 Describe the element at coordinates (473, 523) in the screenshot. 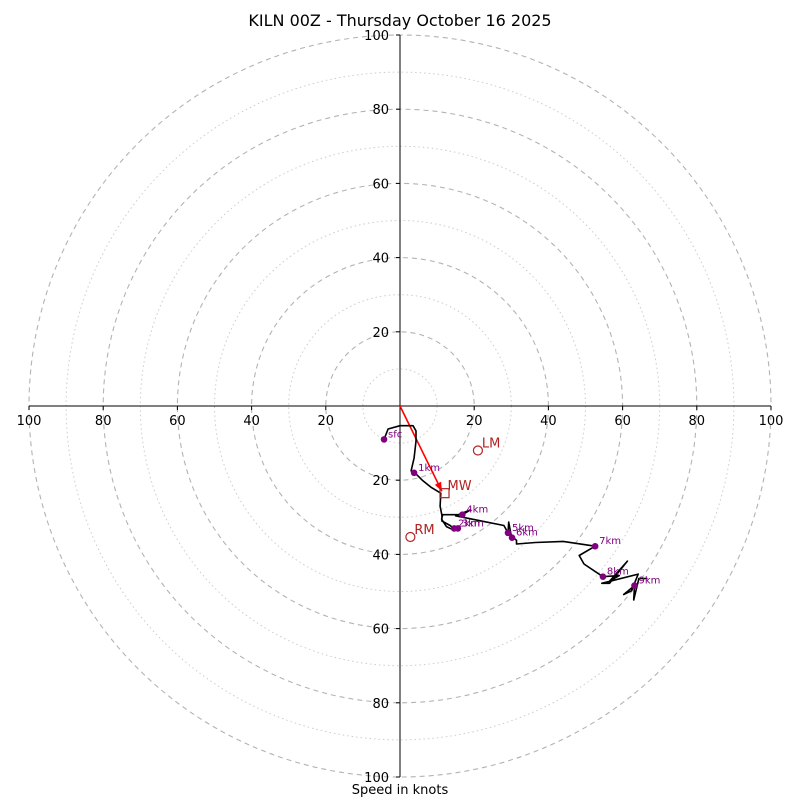

I see `height-marker-label: 3km` at that location.